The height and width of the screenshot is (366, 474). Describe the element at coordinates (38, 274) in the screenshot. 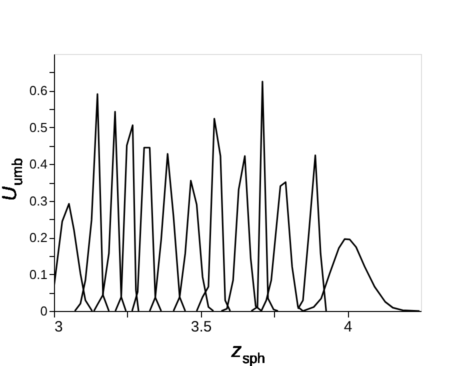

I see `y-tick-label: 0.1` at that location.